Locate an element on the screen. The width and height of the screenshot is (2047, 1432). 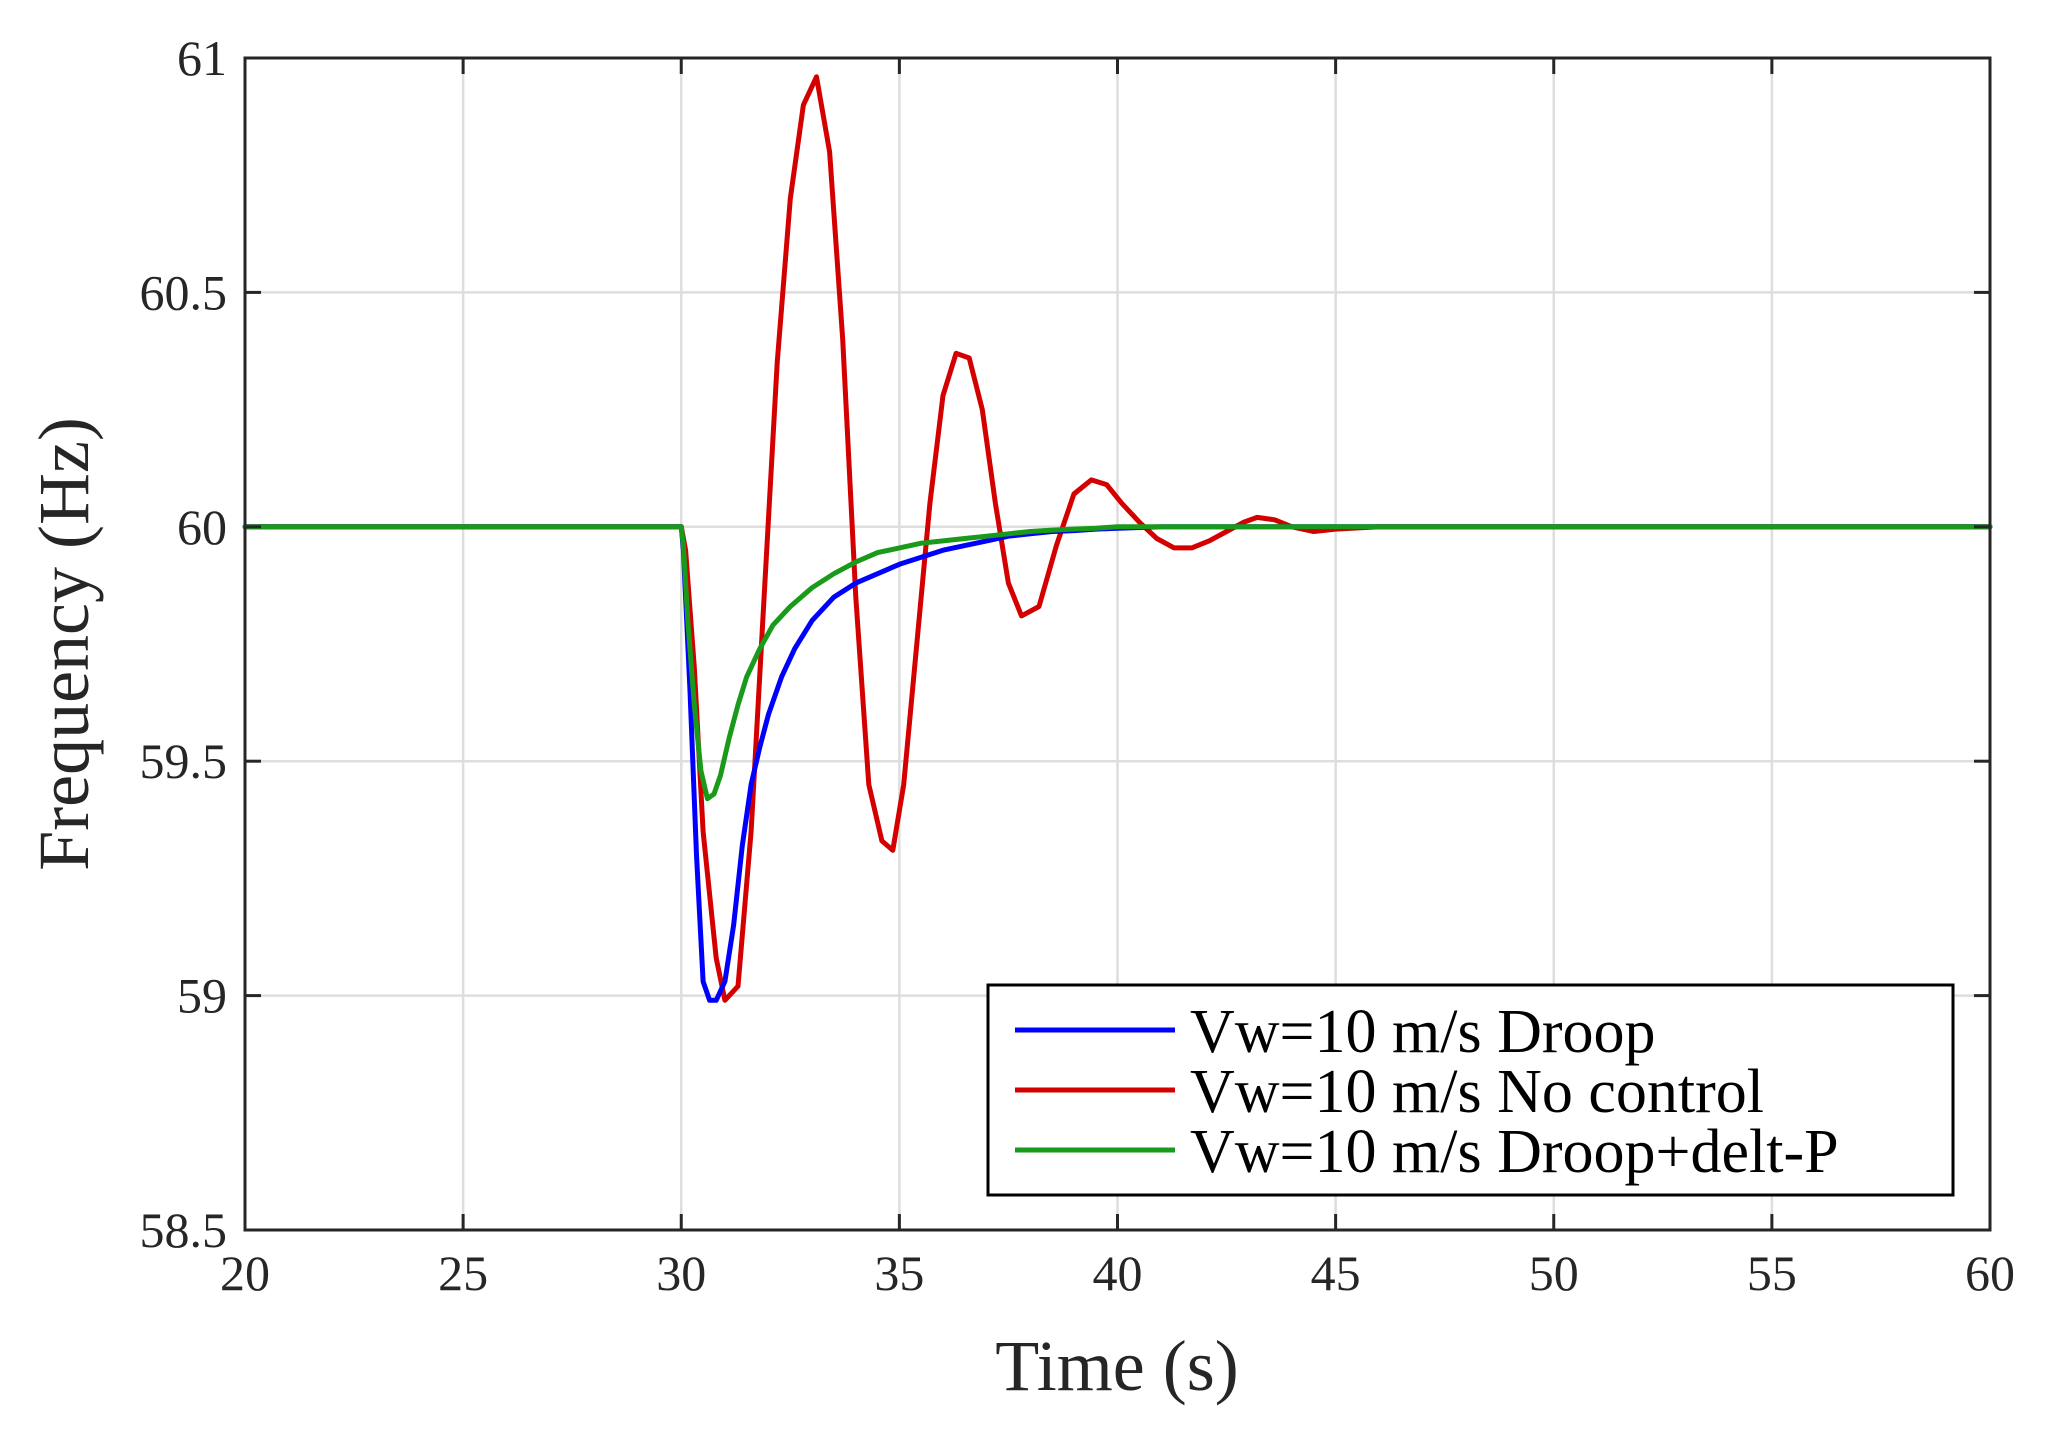
y-tick-label: 60.5 is located at coordinates (184, 292).